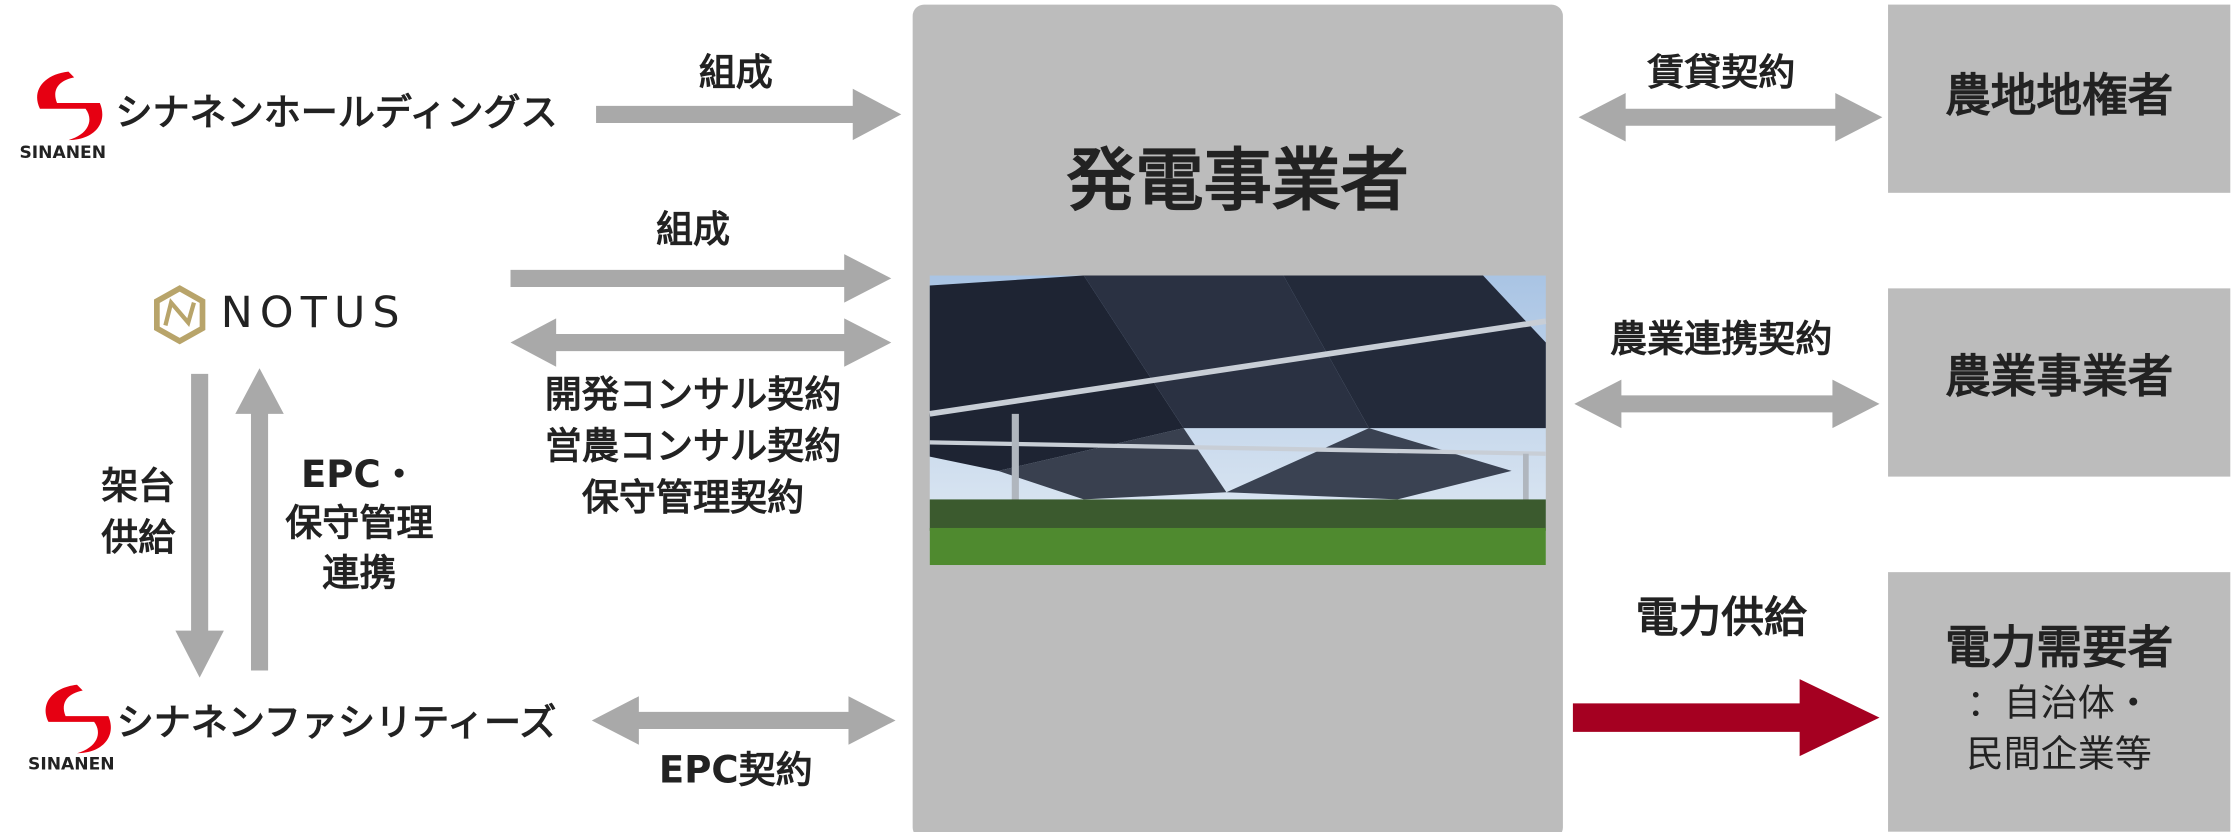 This screenshot has height=832, width=2236. Describe the element at coordinates (693, 497) in the screenshot. I see `edge-label: 保守管理契約` at that location.